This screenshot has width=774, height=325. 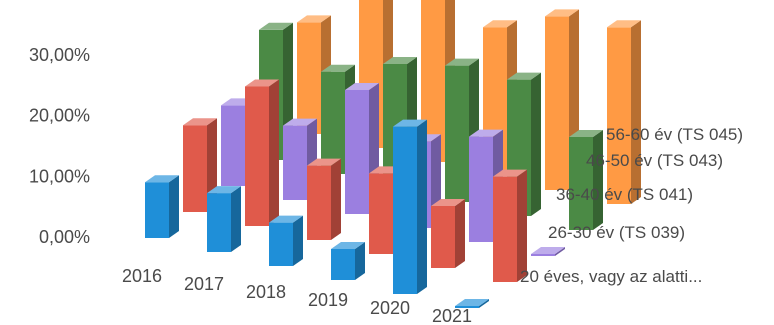 I want to click on x-tick-label: 2018, so click(x=266, y=292).